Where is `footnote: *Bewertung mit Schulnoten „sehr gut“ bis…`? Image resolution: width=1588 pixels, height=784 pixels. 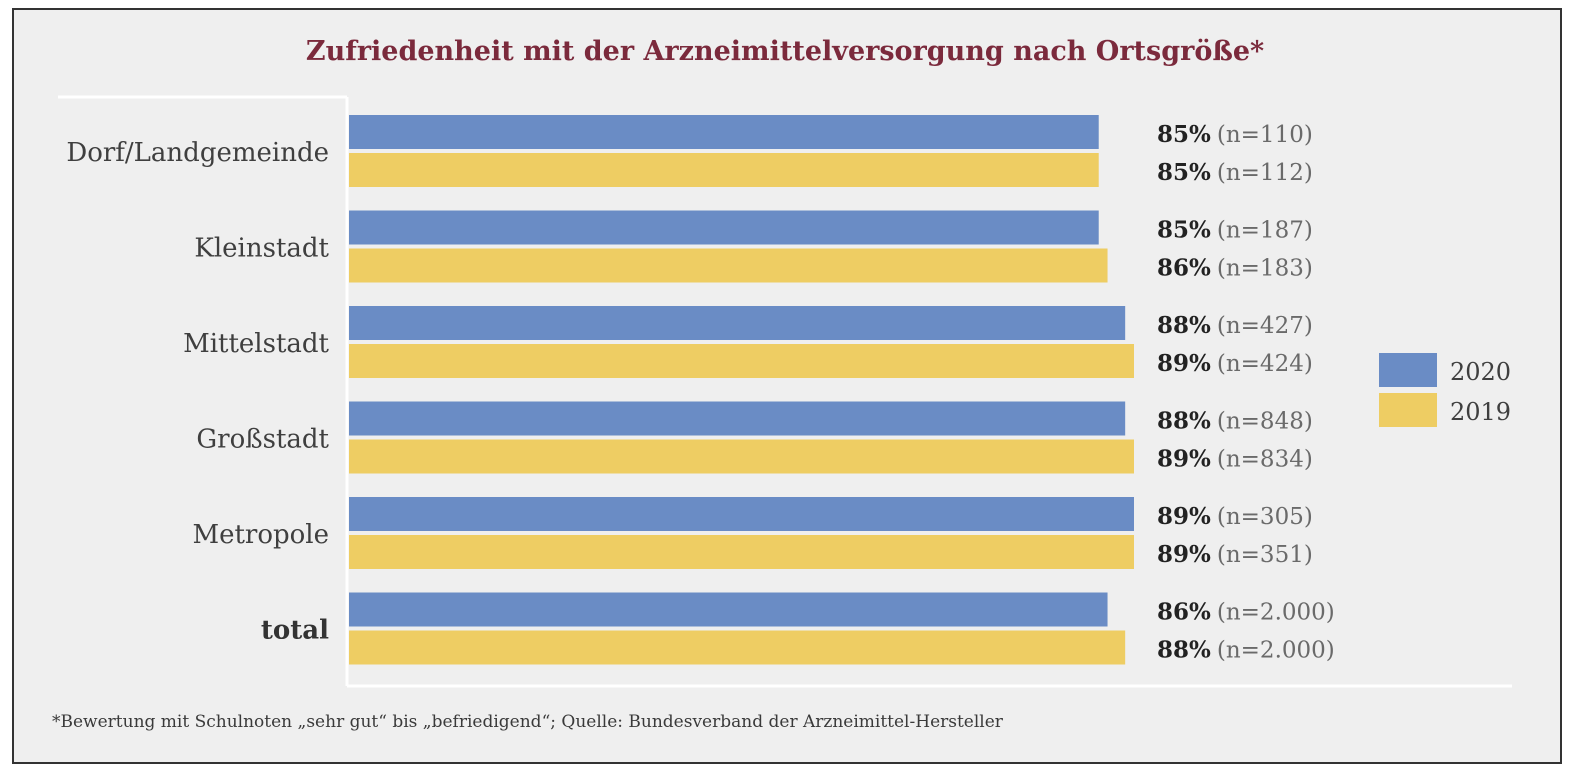 footnote: *Bewertung mit Schulnoten „sehr gut“ bis… is located at coordinates (527, 722).